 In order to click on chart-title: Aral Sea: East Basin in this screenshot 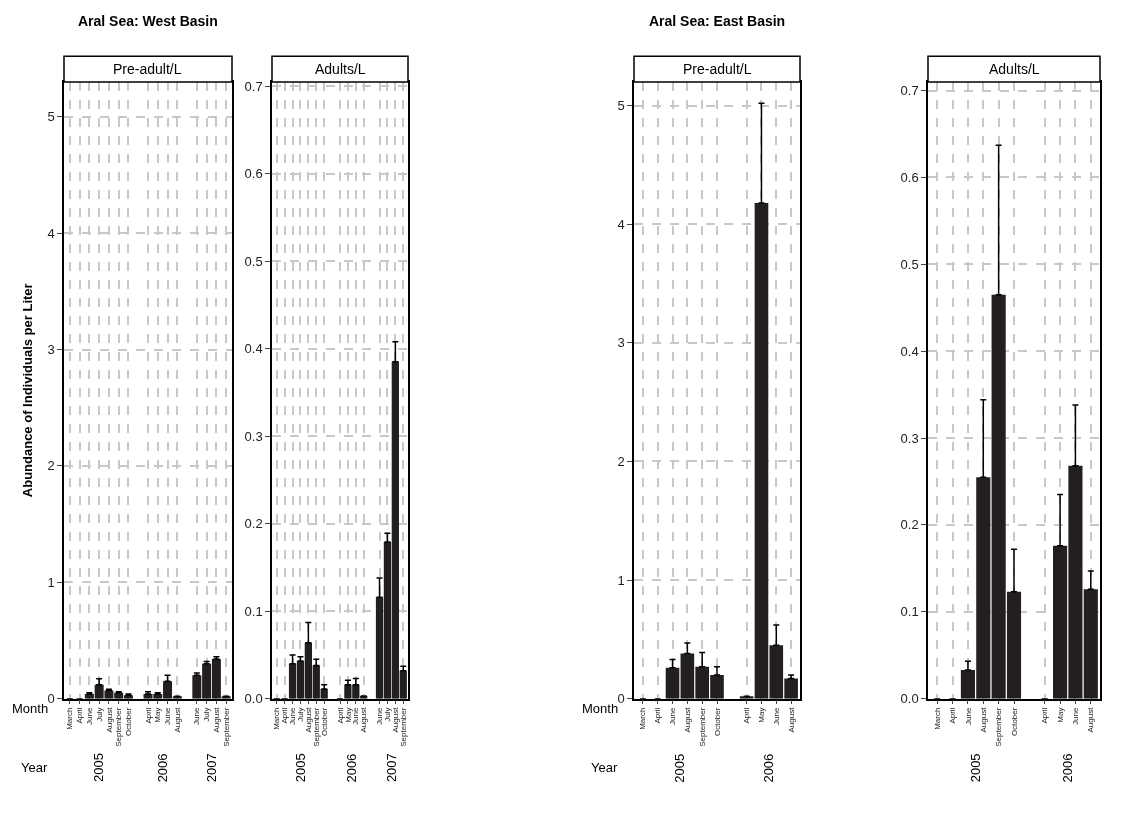, I will do `click(717, 21)`.